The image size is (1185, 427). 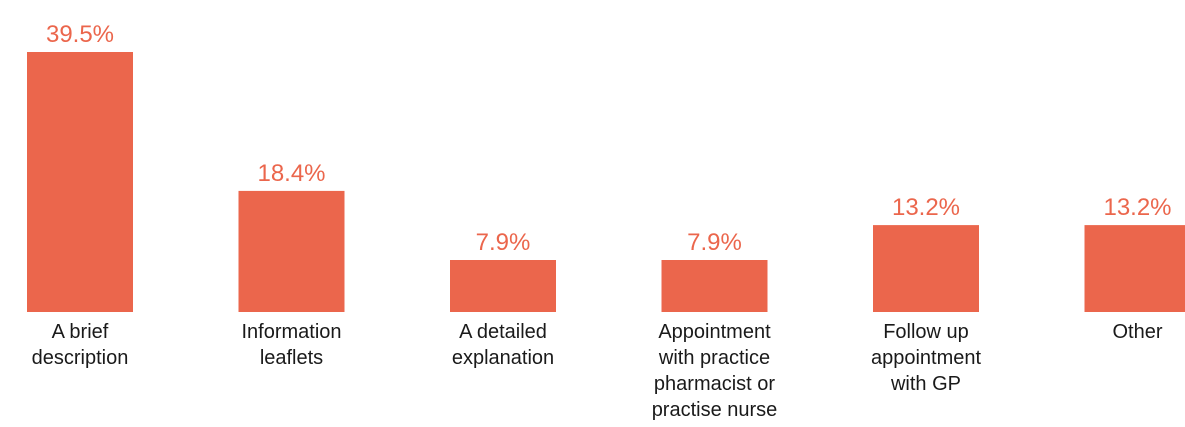 What do you see at coordinates (714, 384) in the screenshot?
I see `category-label-line: pharmacist or` at bounding box center [714, 384].